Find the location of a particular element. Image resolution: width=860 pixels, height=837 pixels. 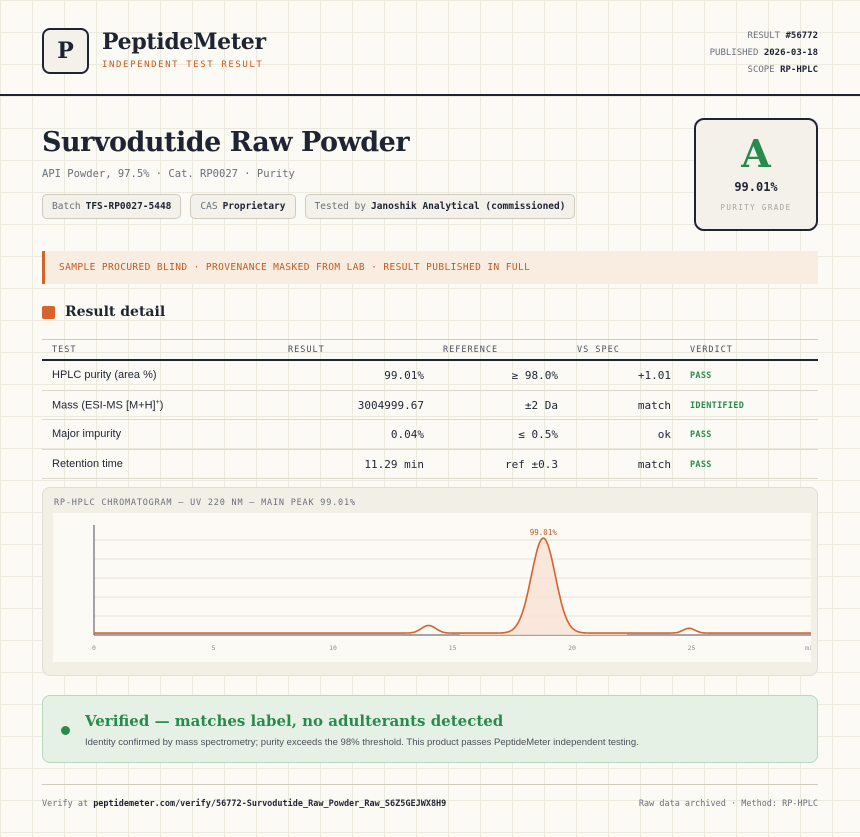

section-marker-icon is located at coordinates (48, 312).